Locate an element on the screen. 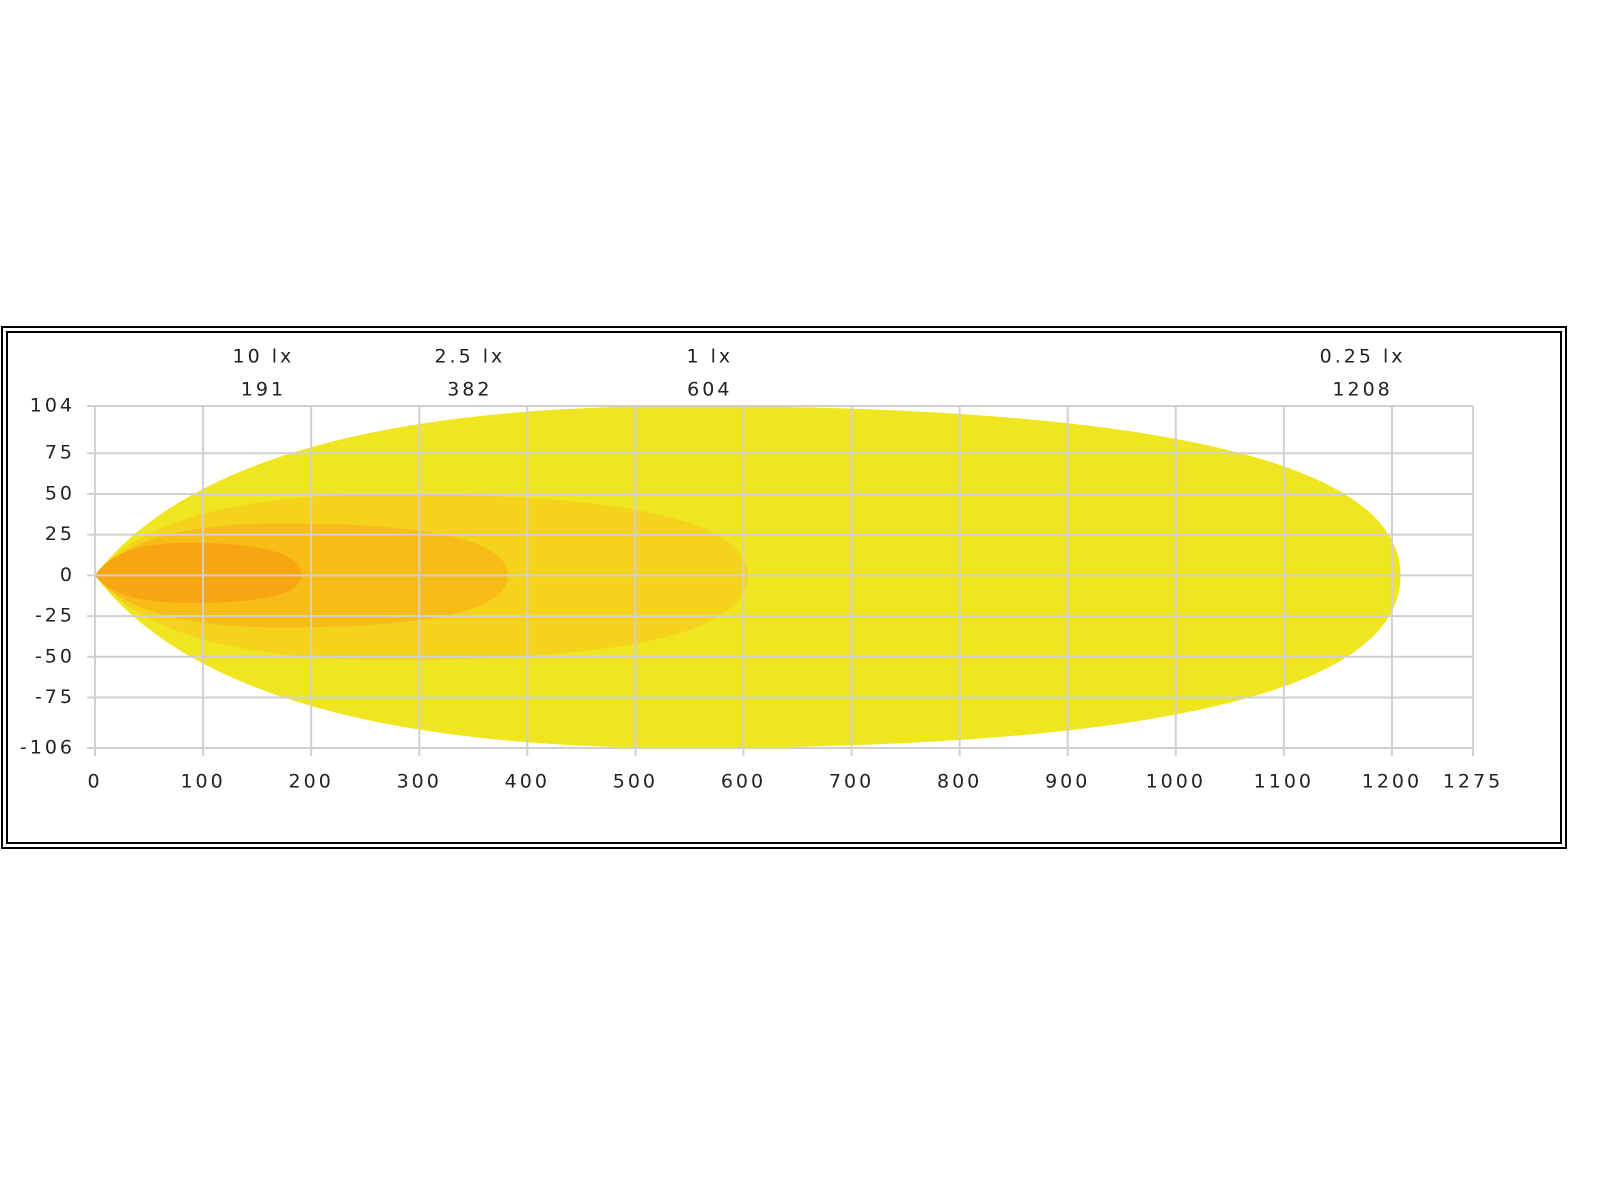  distance-label: 191 is located at coordinates (263, 390).